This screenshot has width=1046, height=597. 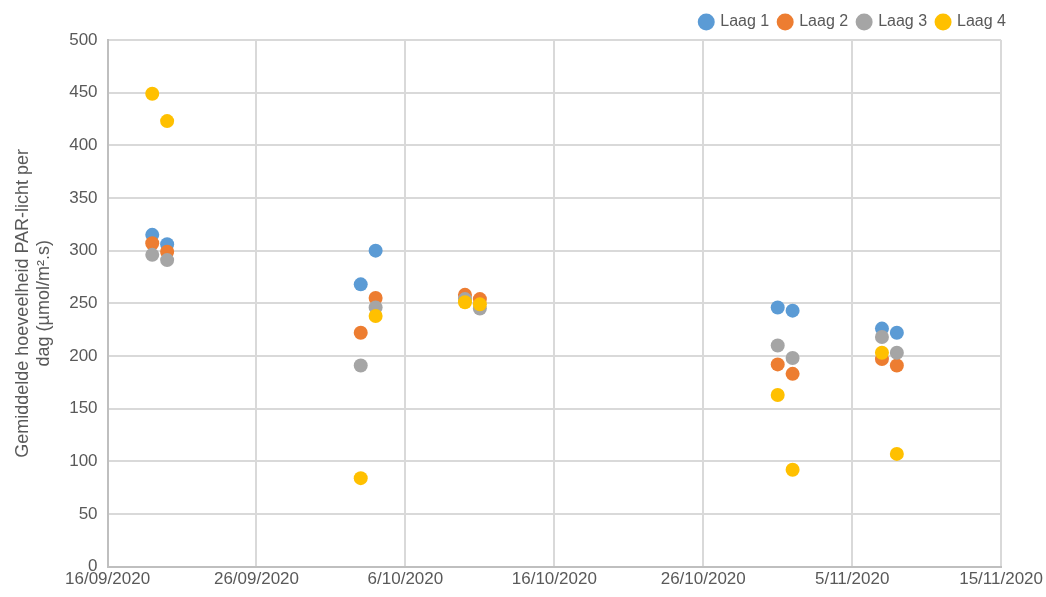 I want to click on y-tick-label: 200, so click(x=83, y=355).